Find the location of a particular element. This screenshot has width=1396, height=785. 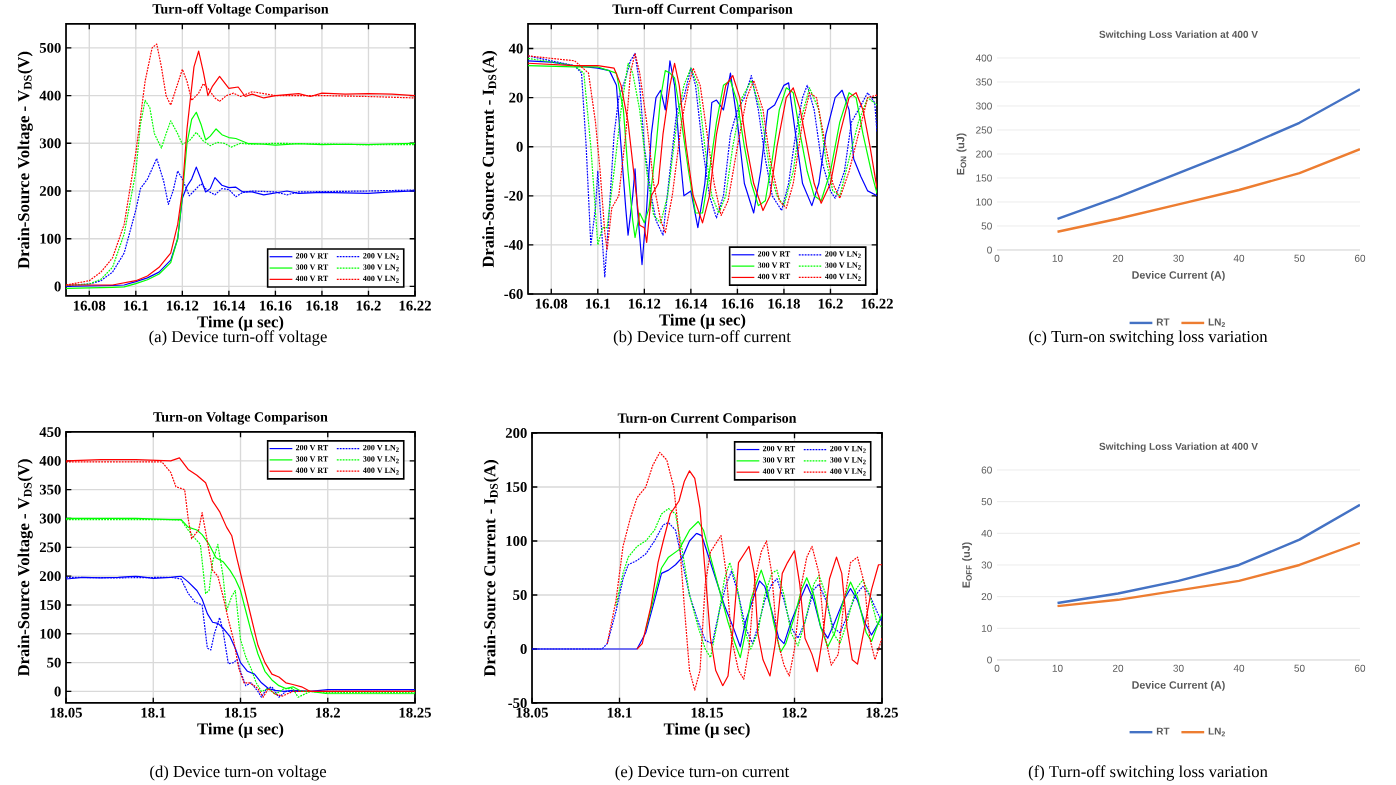

x-axis-title: Device Current (A) is located at coordinates (1178, 275).